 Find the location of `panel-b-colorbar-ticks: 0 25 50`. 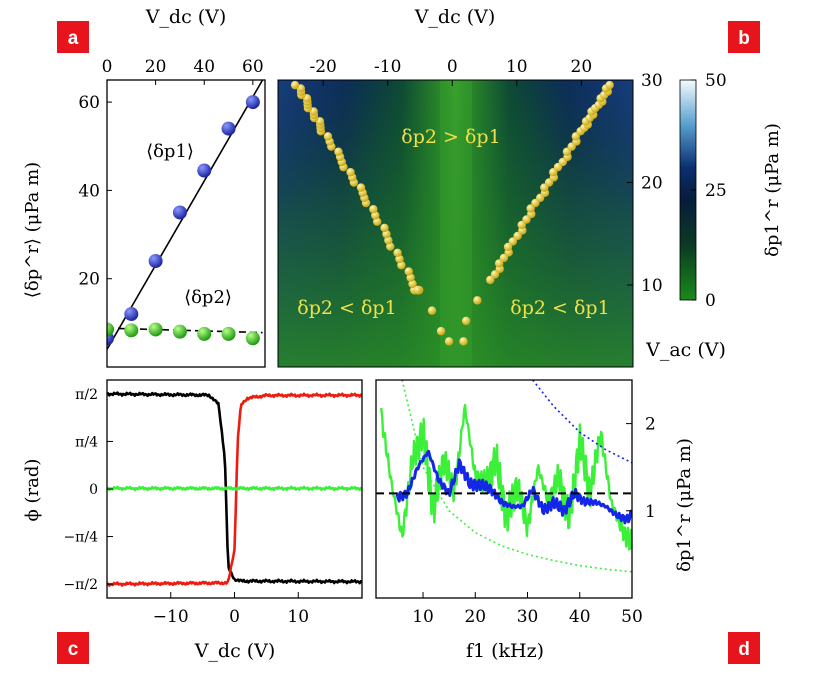

panel-b-colorbar-ticks: 0 25 50 is located at coordinates (709, 191).